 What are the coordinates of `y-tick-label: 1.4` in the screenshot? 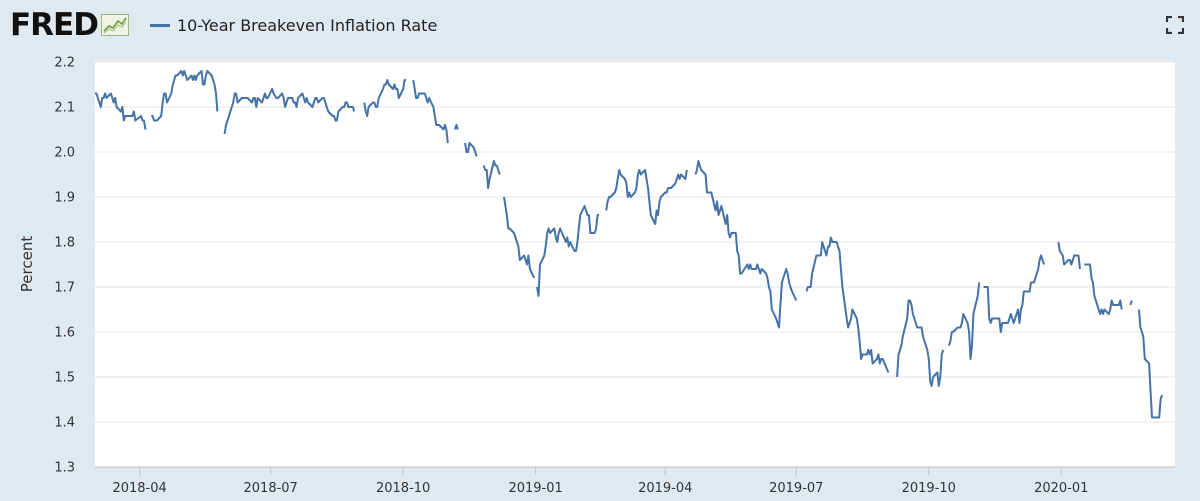 It's located at (64, 423).